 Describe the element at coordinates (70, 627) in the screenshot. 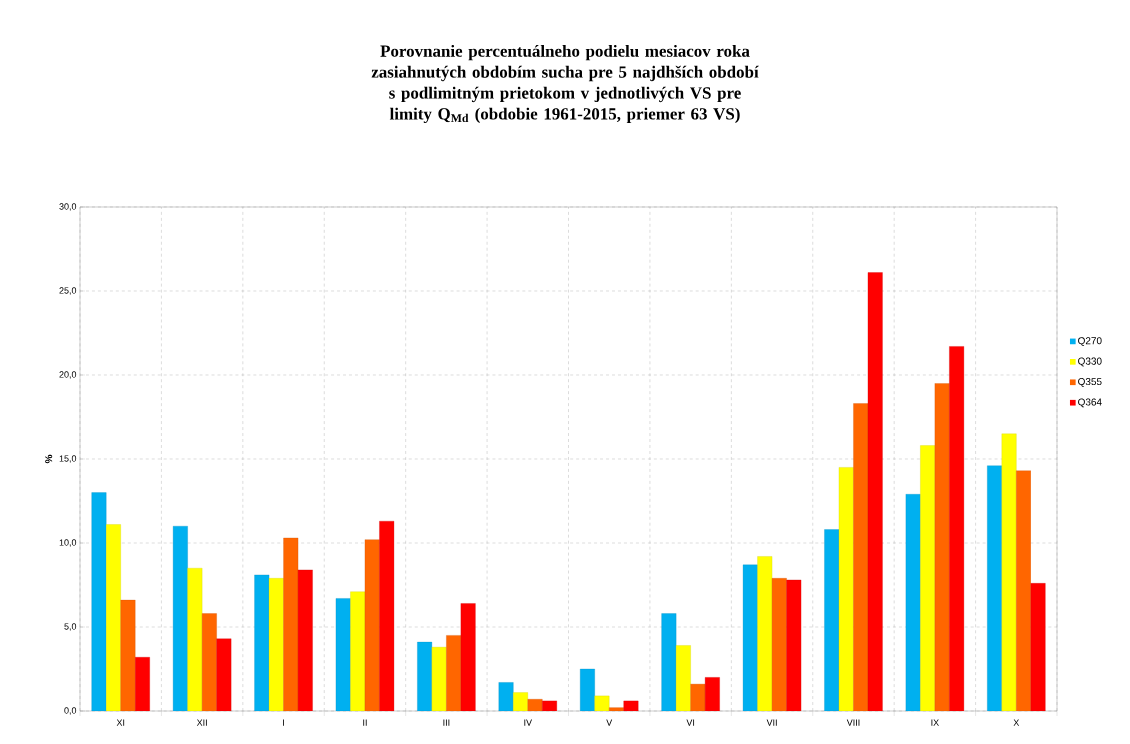

I see `y-tick-label: 5,0` at that location.